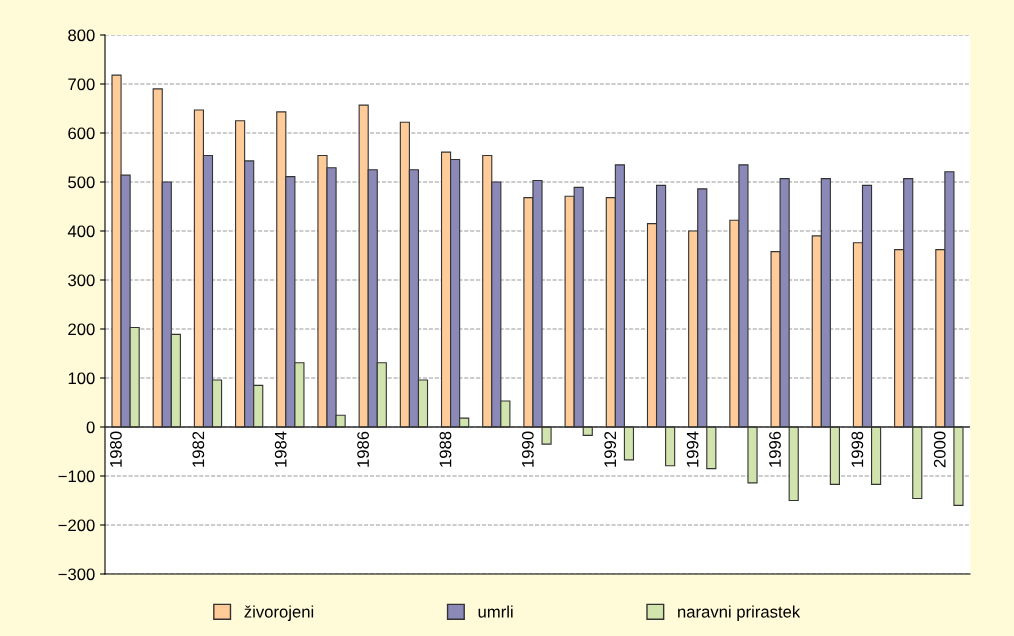 The height and width of the screenshot is (636, 1014). What do you see at coordinates (81, 84) in the screenshot?
I see `y-tick-label: 700` at bounding box center [81, 84].